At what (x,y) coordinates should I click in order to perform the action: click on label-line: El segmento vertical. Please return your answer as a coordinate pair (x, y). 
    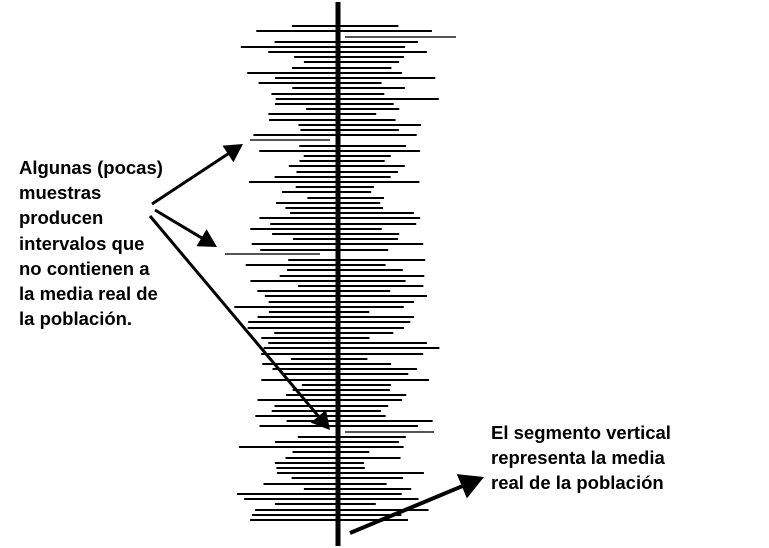
    Looking at the image, I should click on (581, 432).